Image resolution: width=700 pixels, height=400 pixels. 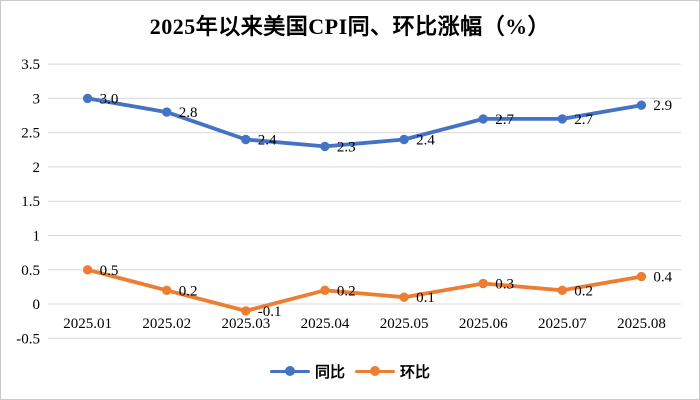 I want to click on chart-title: 2025年以来美国CPI同、环比涨幅（%）, so click(x=350, y=26).